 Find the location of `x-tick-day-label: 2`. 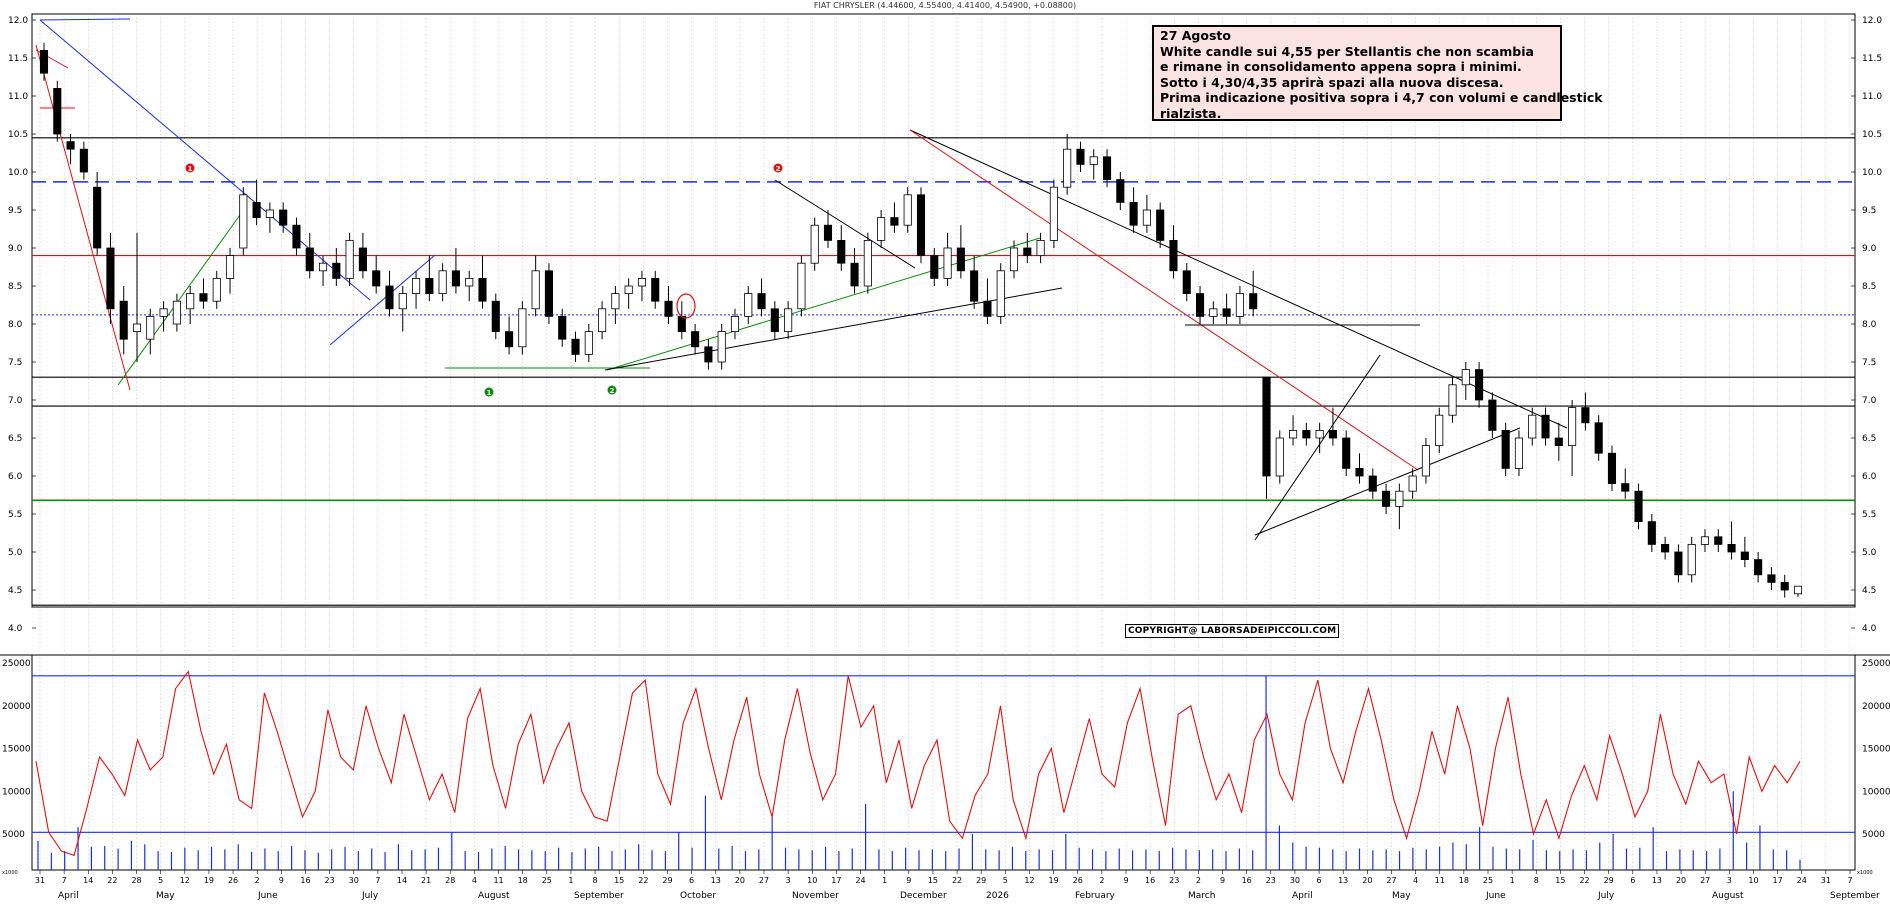

x-tick-day-label: 2 is located at coordinates (1198, 880).